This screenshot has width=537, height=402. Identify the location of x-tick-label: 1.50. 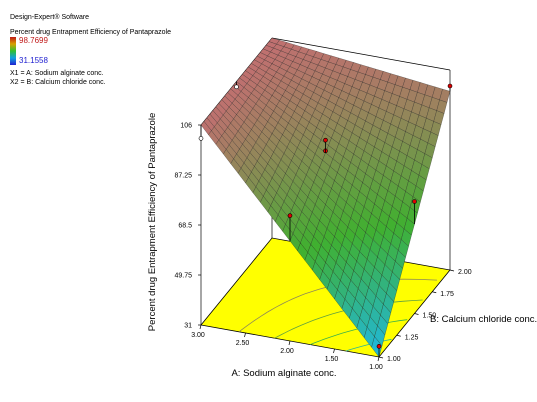
(332, 359).